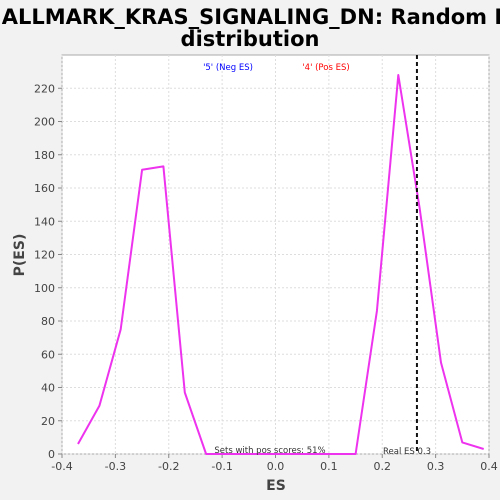 The height and width of the screenshot is (500, 500). What do you see at coordinates (276, 486) in the screenshot?
I see `x-axis-label: ES` at bounding box center [276, 486].